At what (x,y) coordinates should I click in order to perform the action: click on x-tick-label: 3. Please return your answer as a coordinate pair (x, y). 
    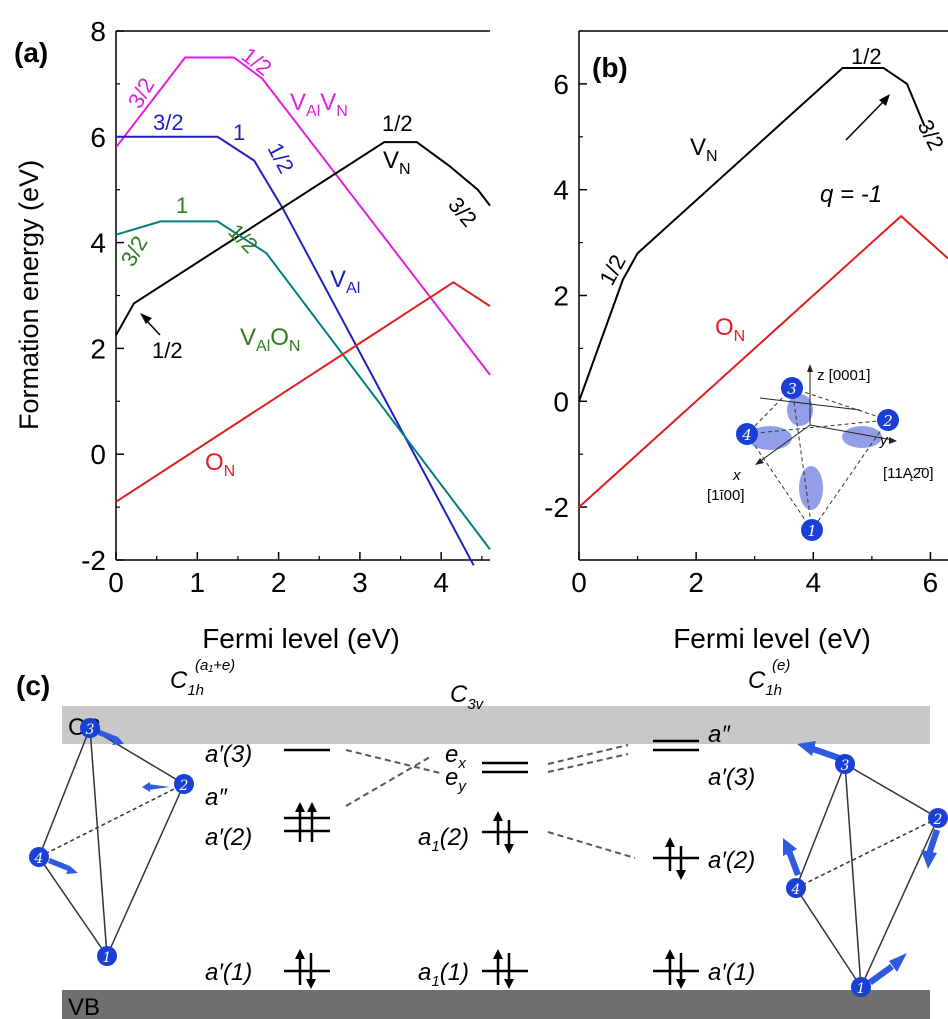
    Looking at the image, I should click on (360, 582).